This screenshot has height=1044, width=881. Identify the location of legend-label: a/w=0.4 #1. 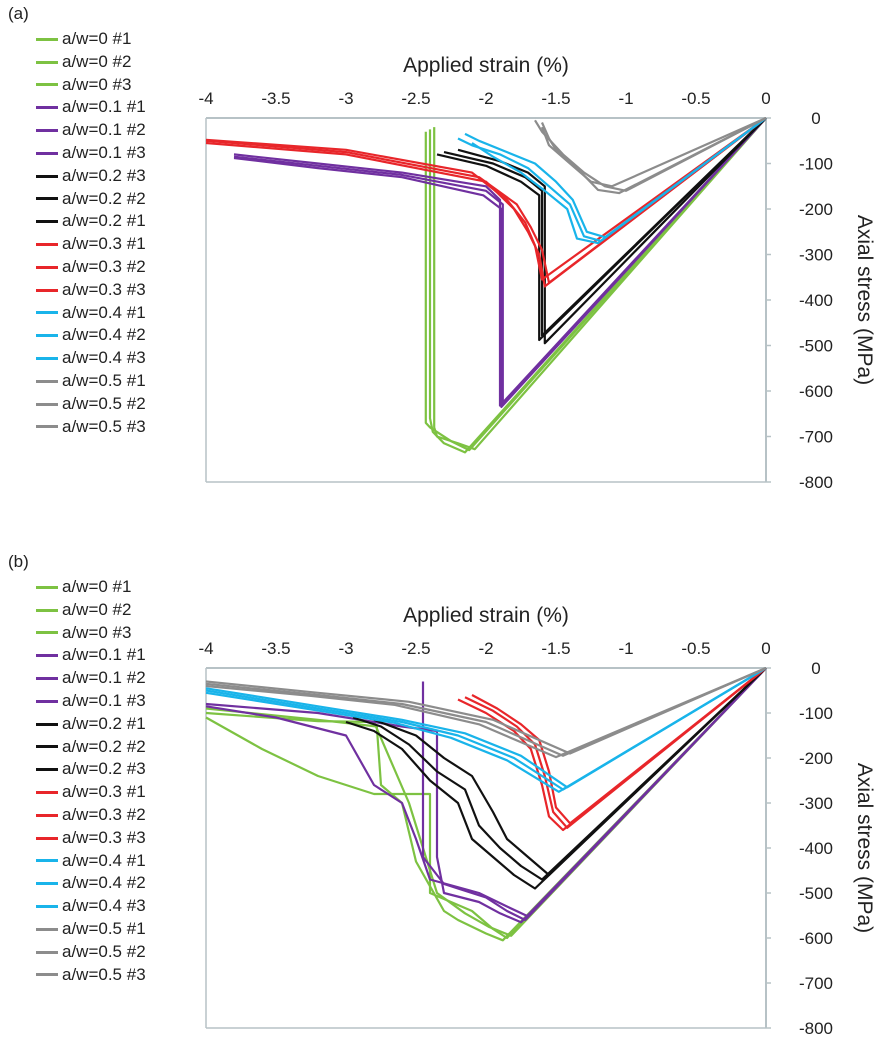
(104, 860).